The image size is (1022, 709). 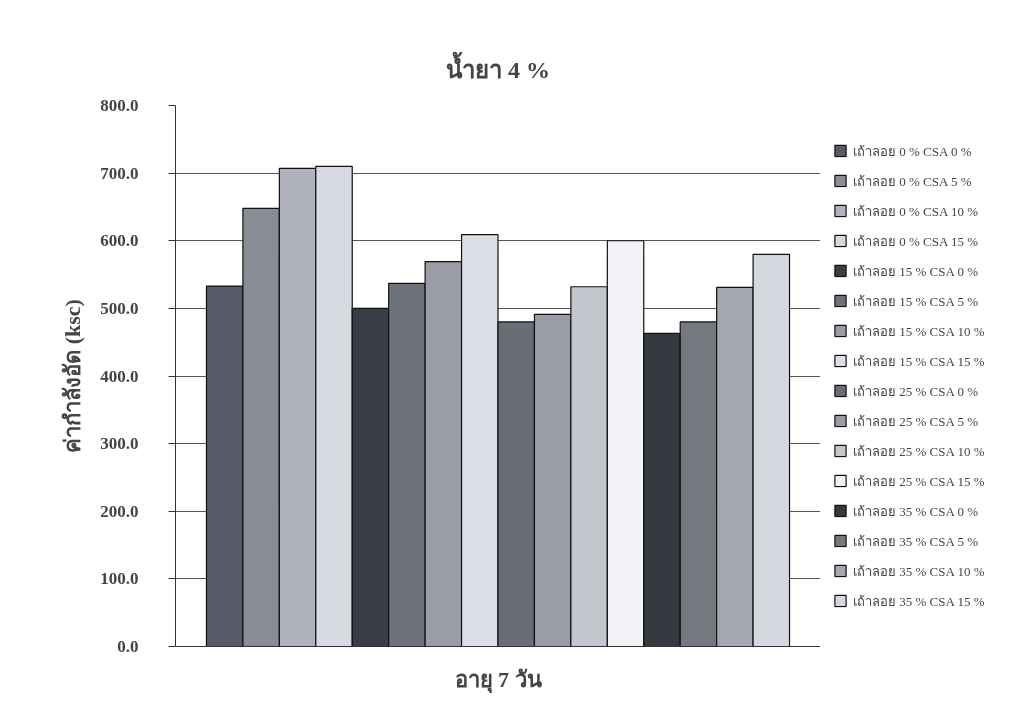 I want to click on y-tick-label: 400.0, so click(x=119, y=376).